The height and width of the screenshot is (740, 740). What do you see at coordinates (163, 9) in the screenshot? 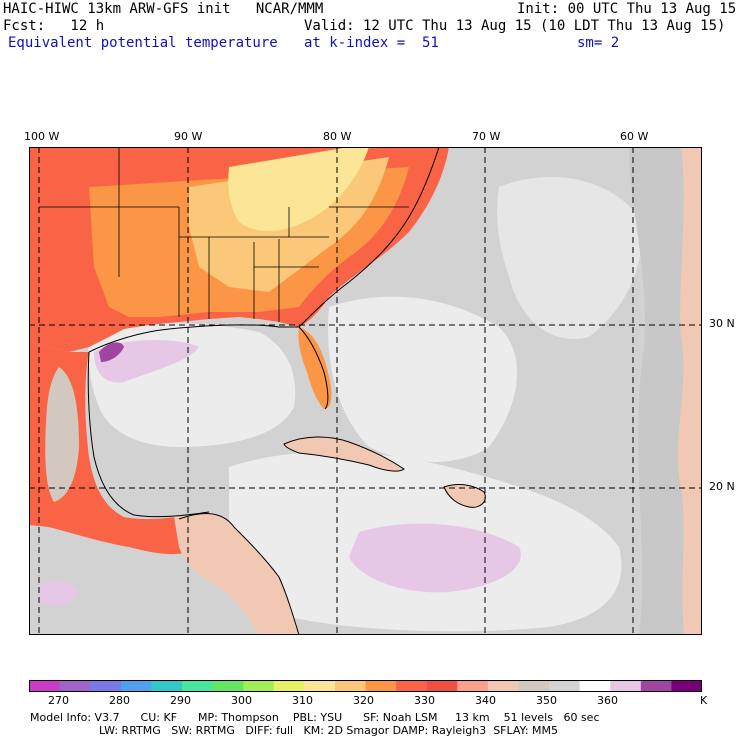
I see `model-title: HAIC-HIWC 13km ARW-GFS init NCAR/MMM` at bounding box center [163, 9].